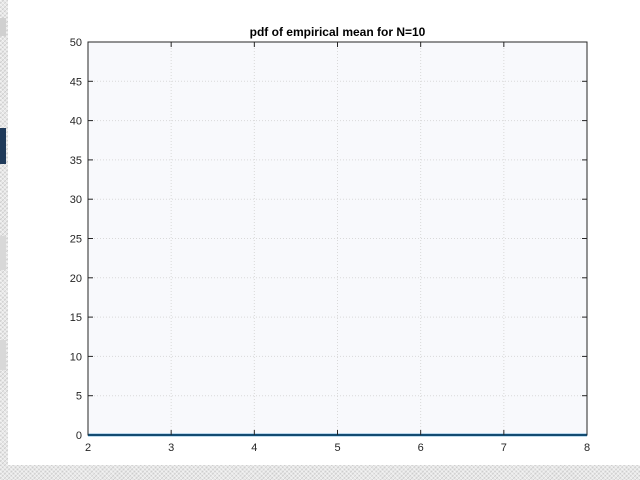  I want to click on x-tick-label: 4, so click(254, 448).